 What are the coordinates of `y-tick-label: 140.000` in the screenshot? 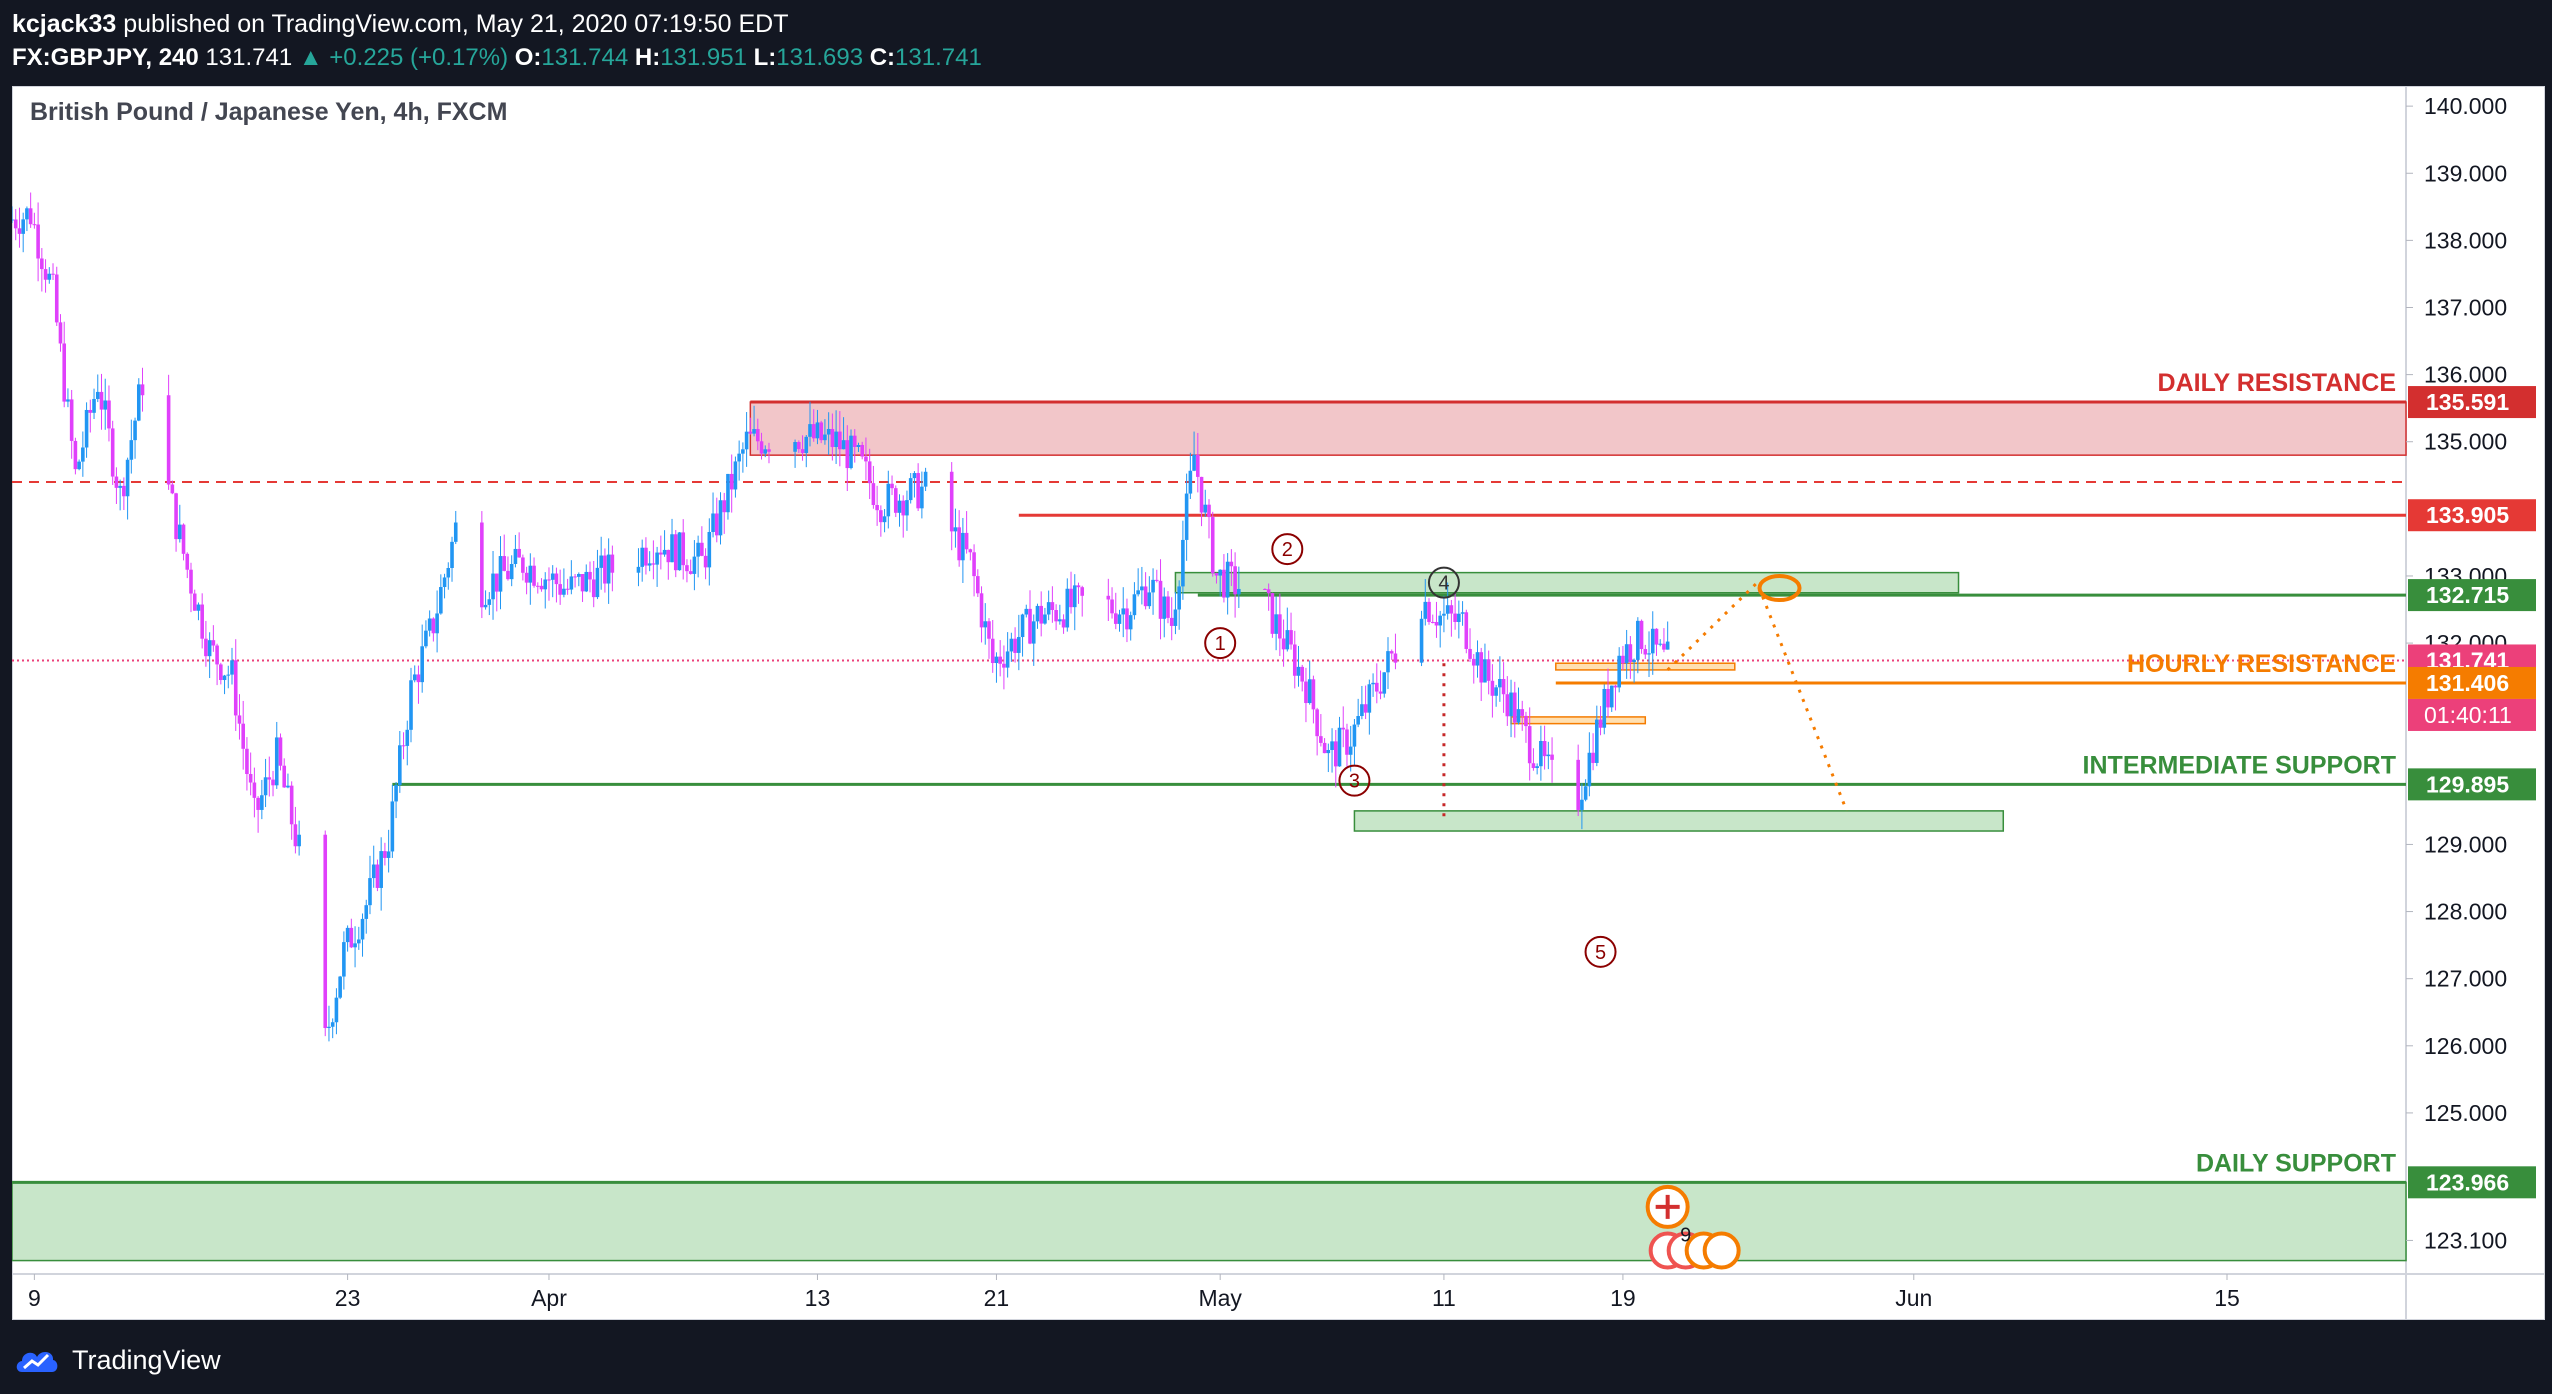 It's located at (2465, 106).